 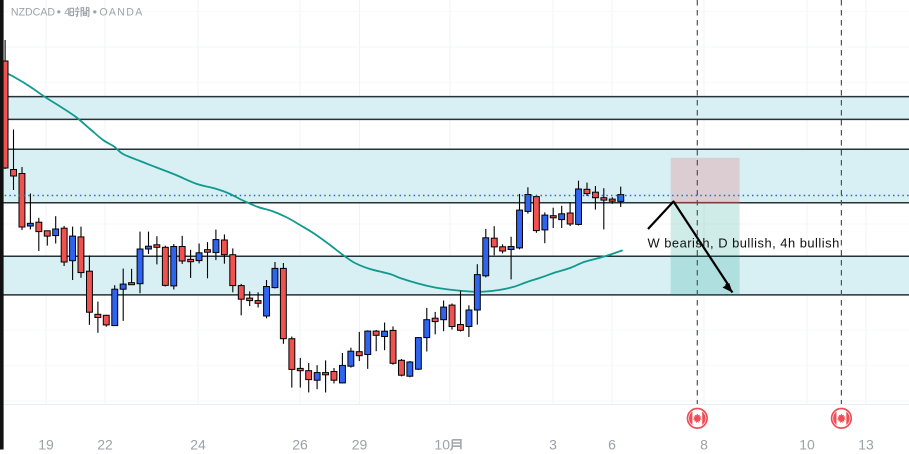 I want to click on svg-text: OANDA, so click(x=121, y=13).